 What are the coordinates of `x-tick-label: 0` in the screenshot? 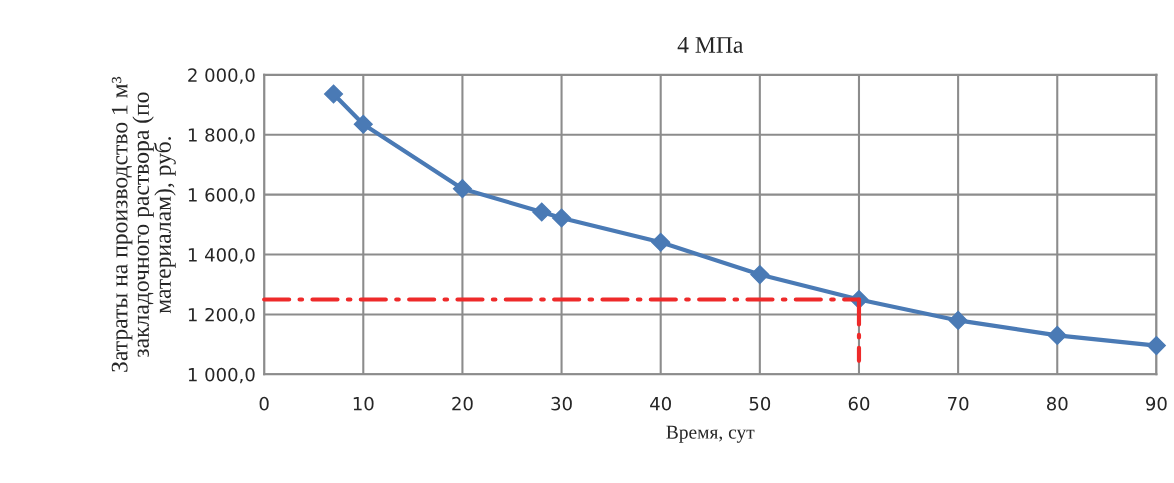 It's located at (264, 403).